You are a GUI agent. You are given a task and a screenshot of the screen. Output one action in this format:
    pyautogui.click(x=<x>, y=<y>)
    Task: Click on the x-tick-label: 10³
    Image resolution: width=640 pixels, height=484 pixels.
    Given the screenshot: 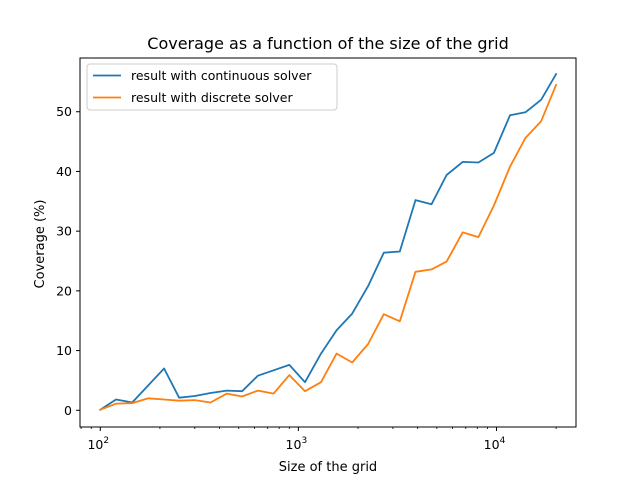 What is the action you would take?
    pyautogui.click(x=297, y=444)
    